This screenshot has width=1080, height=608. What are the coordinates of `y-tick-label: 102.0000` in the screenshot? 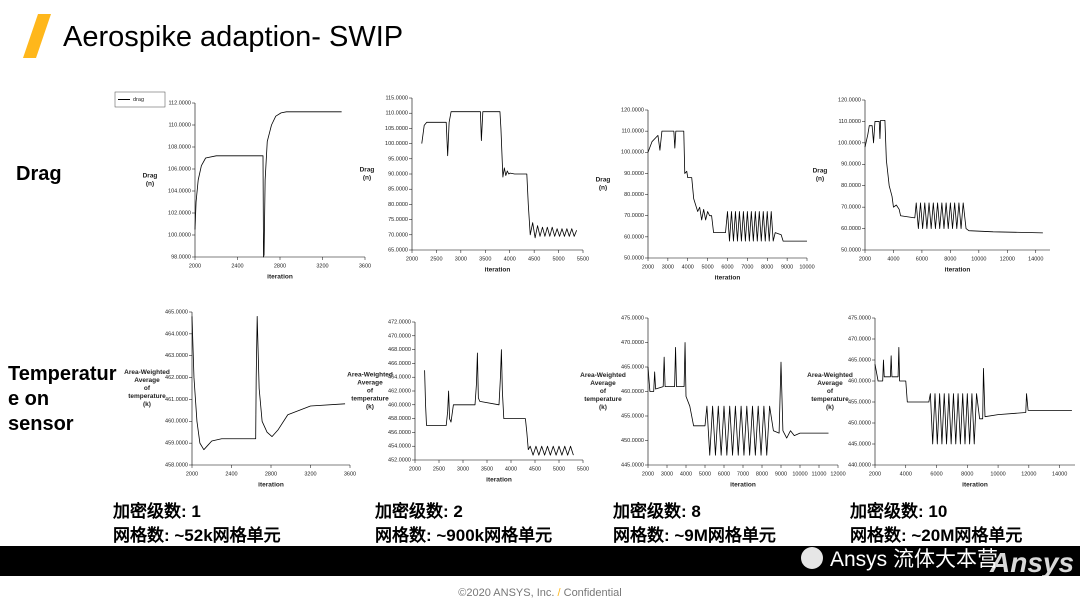 It's located at (179, 213).